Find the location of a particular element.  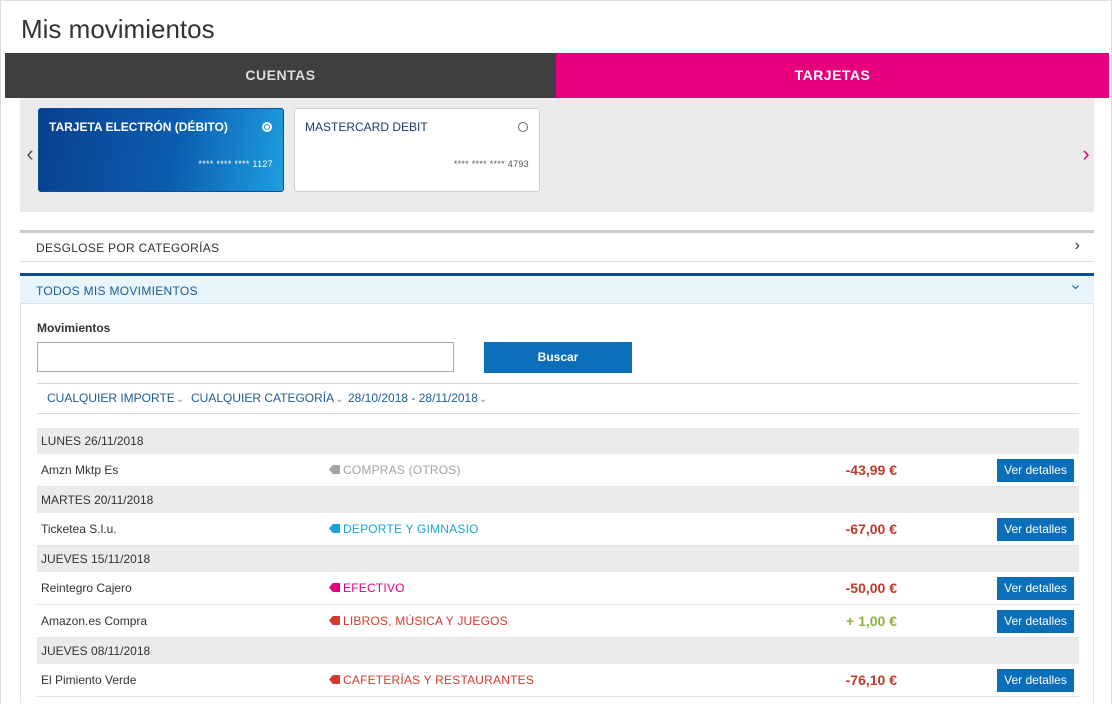

movement-amount: -43,99 € is located at coordinates (871, 470).